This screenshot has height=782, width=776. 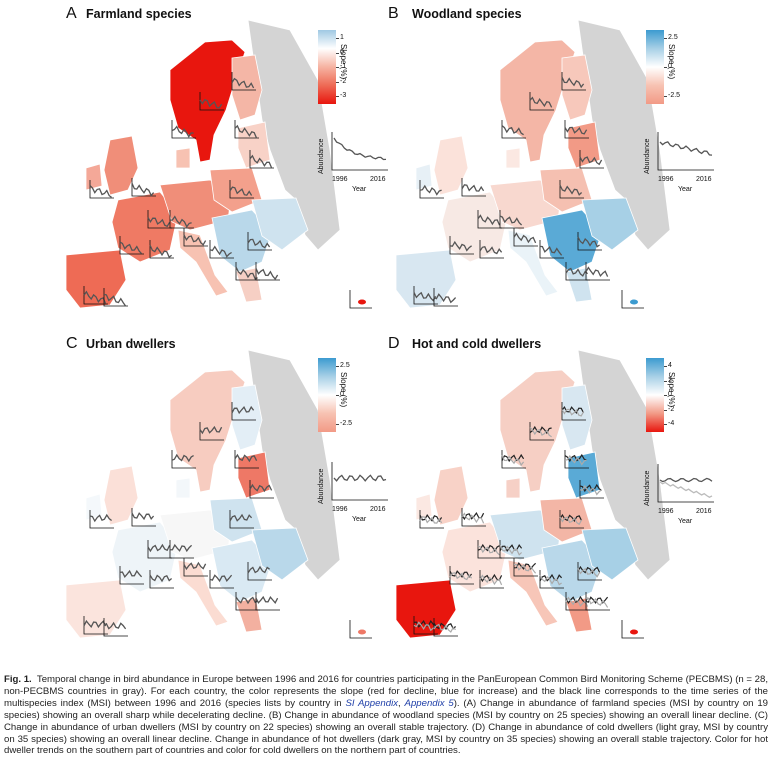 I want to click on country-france, so click(x=475, y=557).